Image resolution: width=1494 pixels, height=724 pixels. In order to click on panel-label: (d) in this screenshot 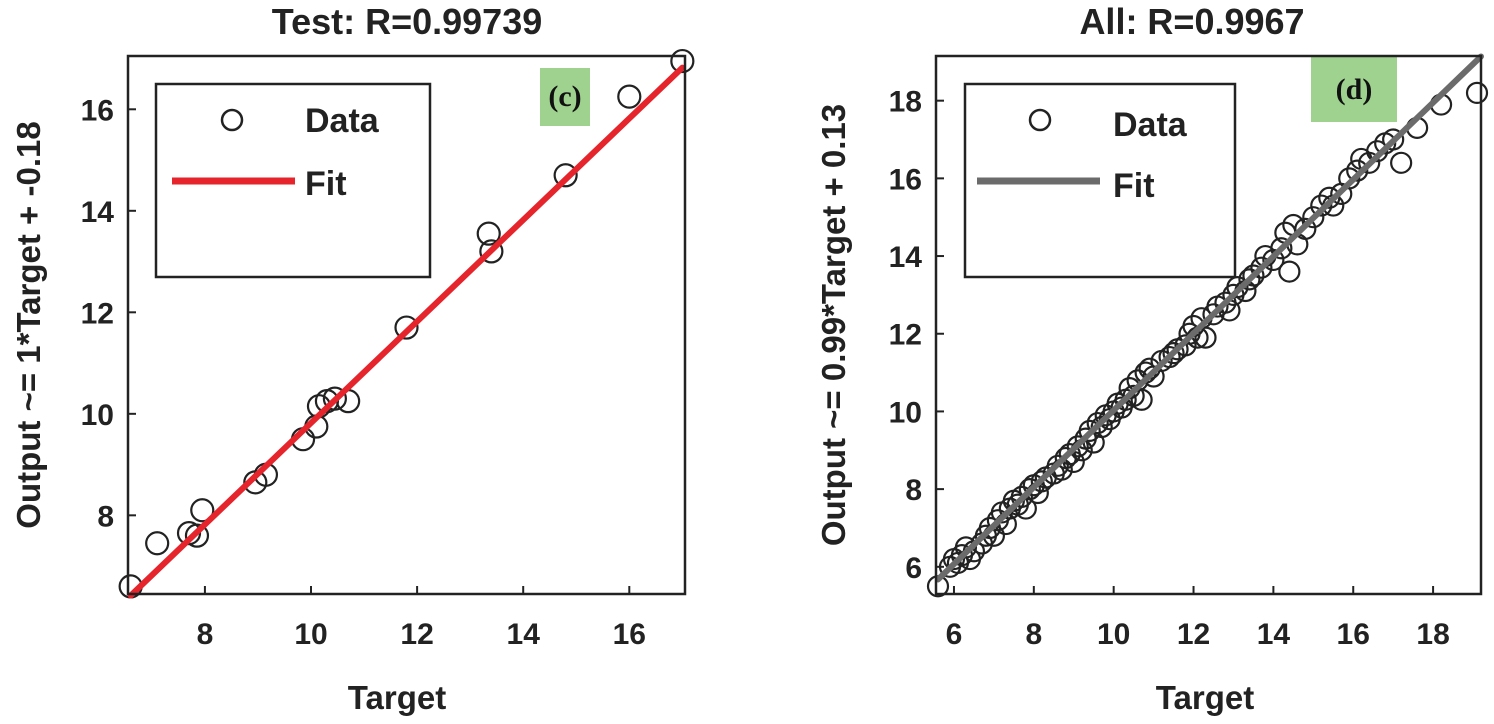, I will do `click(1354, 89)`.